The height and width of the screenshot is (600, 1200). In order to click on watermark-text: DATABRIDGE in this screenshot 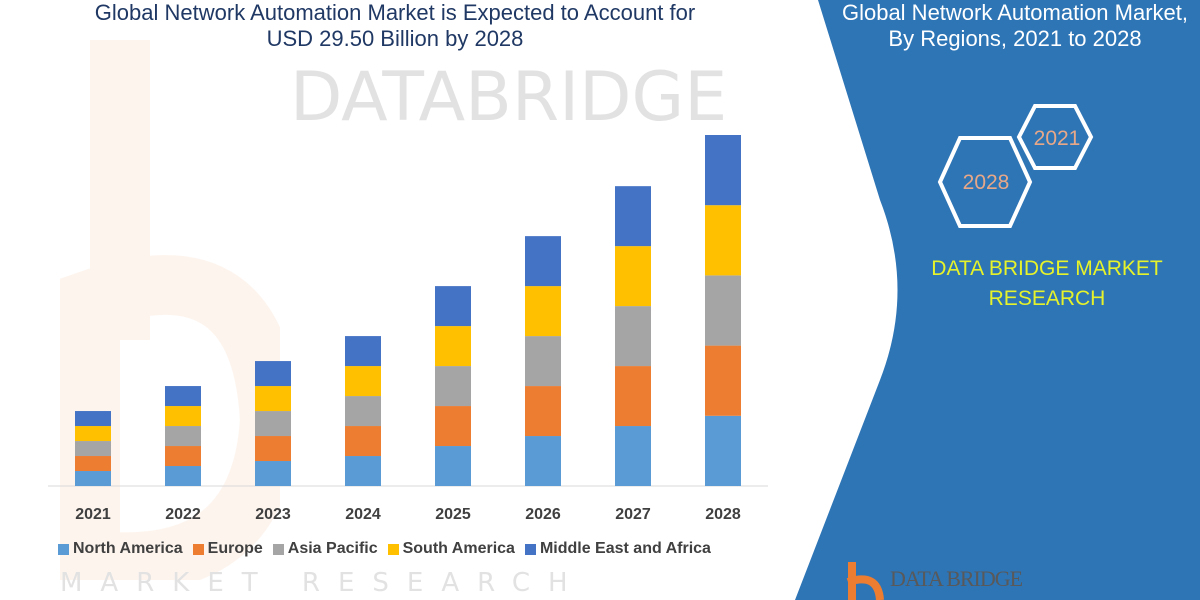, I will do `click(509, 97)`.